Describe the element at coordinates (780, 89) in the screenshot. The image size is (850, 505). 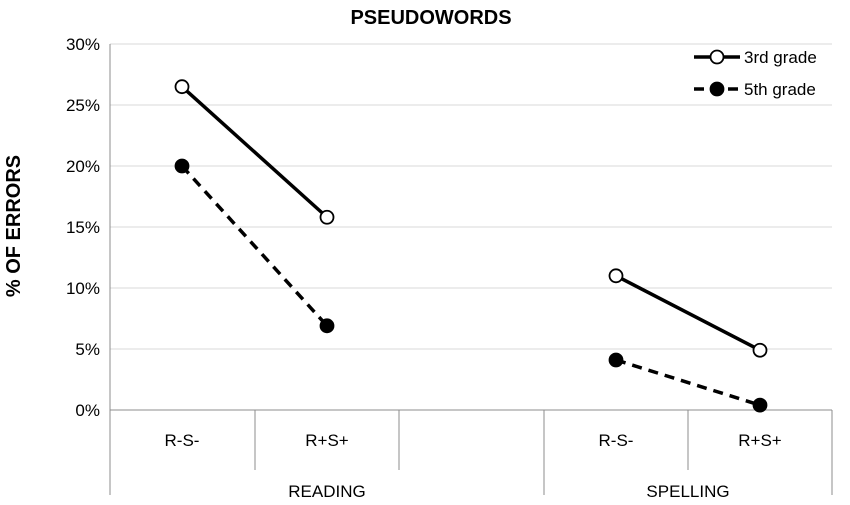
I see `legend-label: 5th grade` at that location.